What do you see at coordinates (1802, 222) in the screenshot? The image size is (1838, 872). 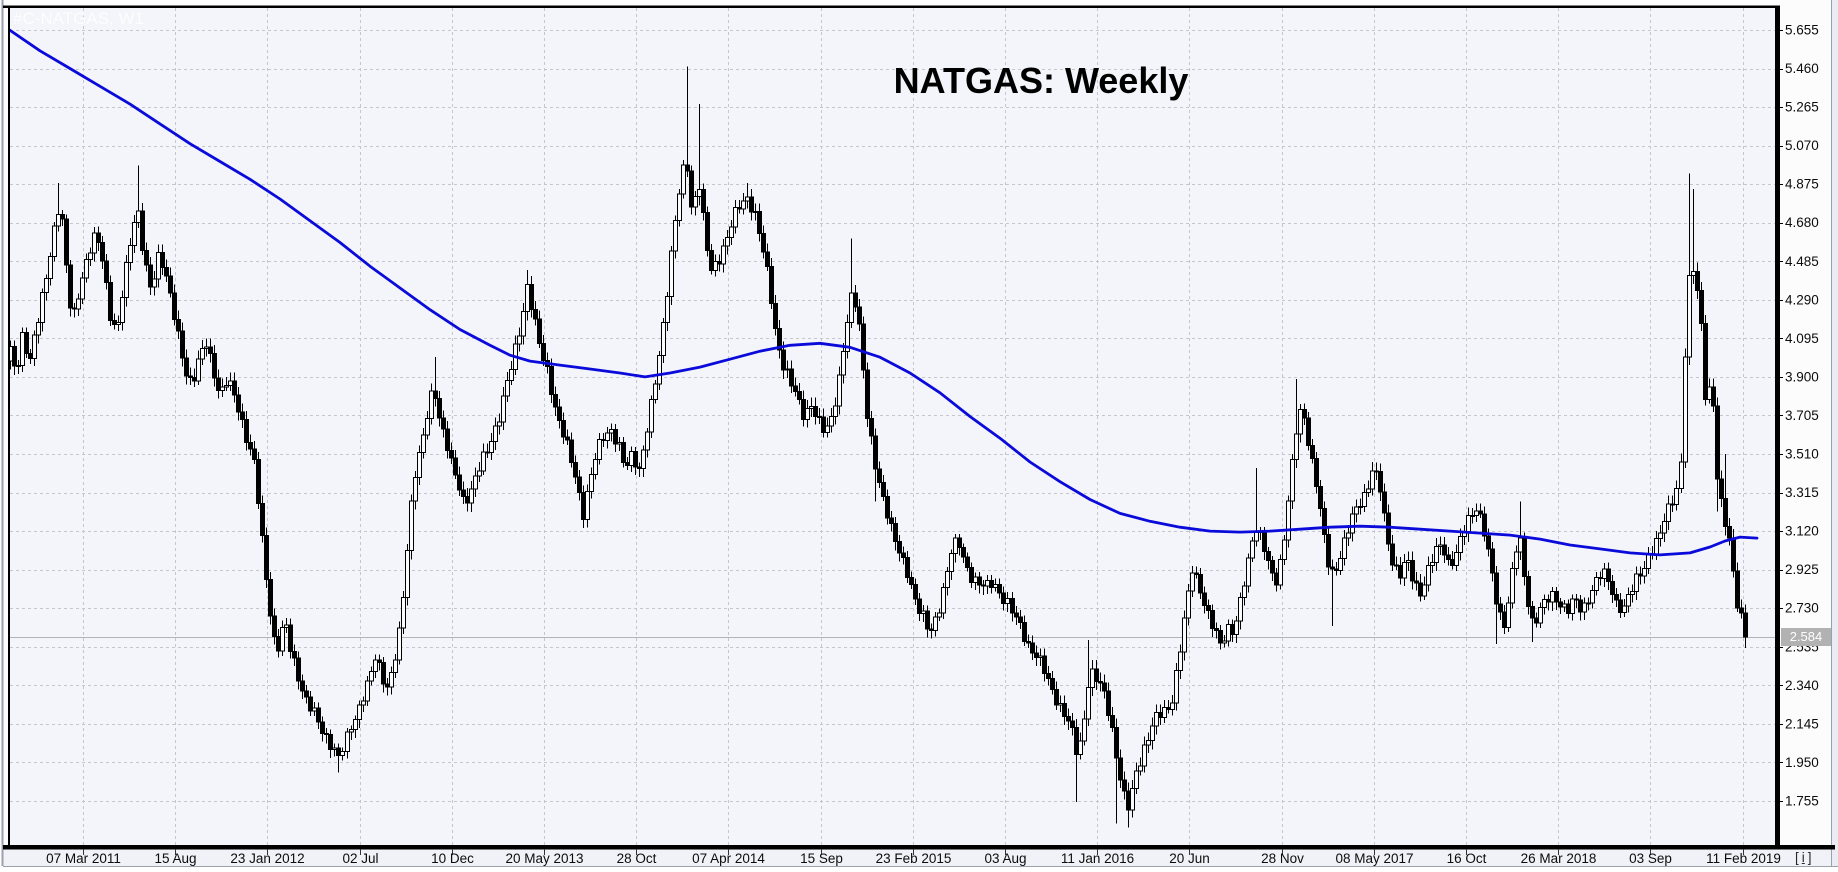 I see `price-label: 4.680` at bounding box center [1802, 222].